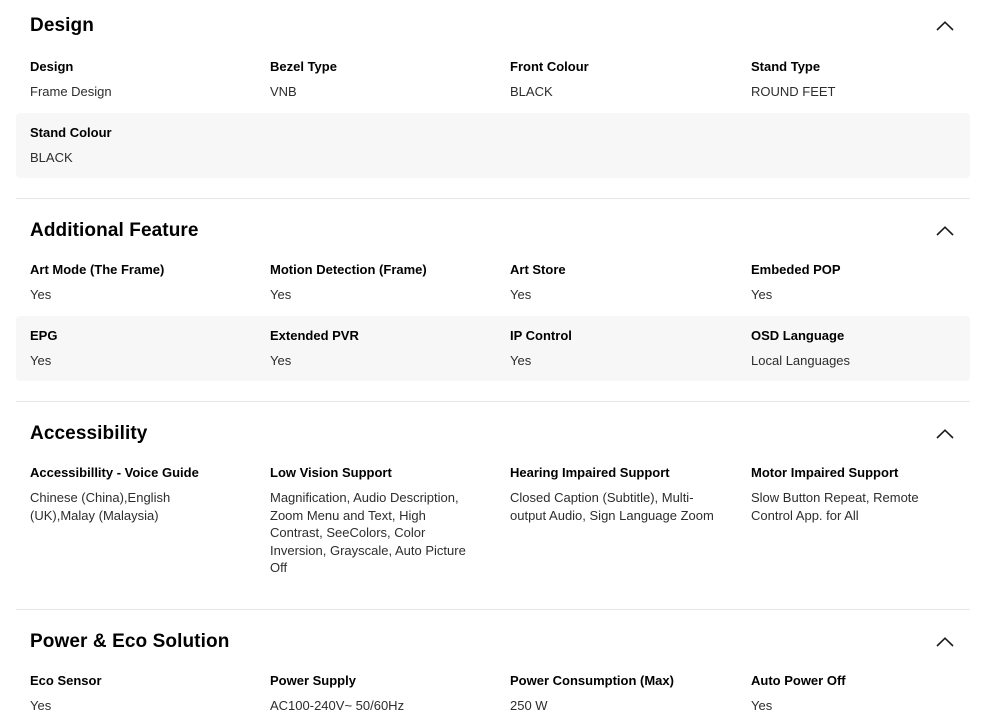 The height and width of the screenshot is (711, 986). I want to click on spec-item-label: Embeded POP, so click(796, 269).